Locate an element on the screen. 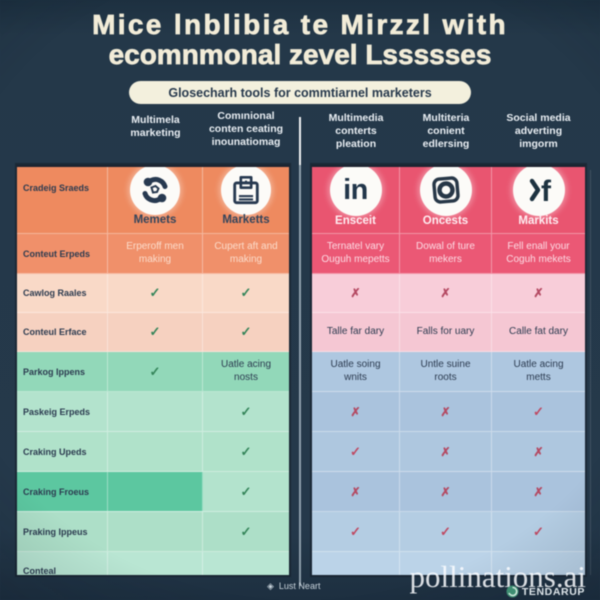 This screenshot has width=600, height=600. svg-text: f is located at coordinates (546, 191).